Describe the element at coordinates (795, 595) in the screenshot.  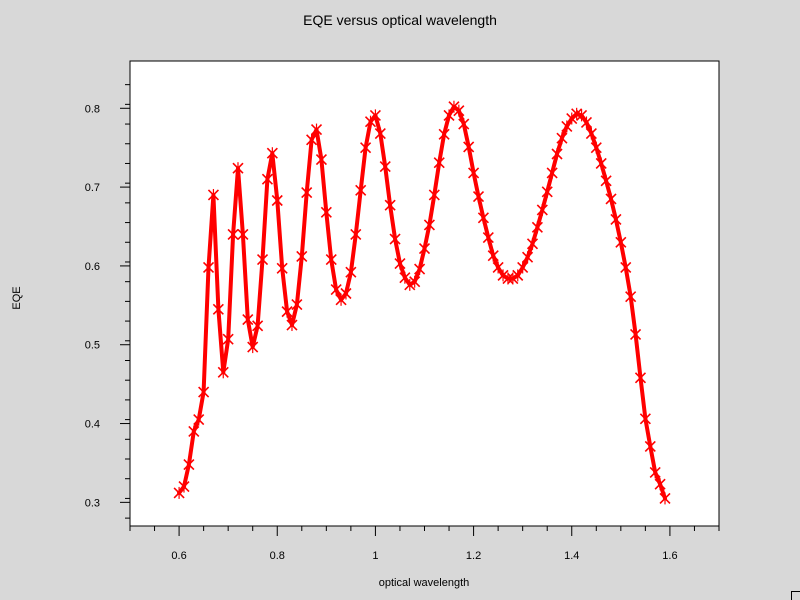
I see `corner-mark` at that location.